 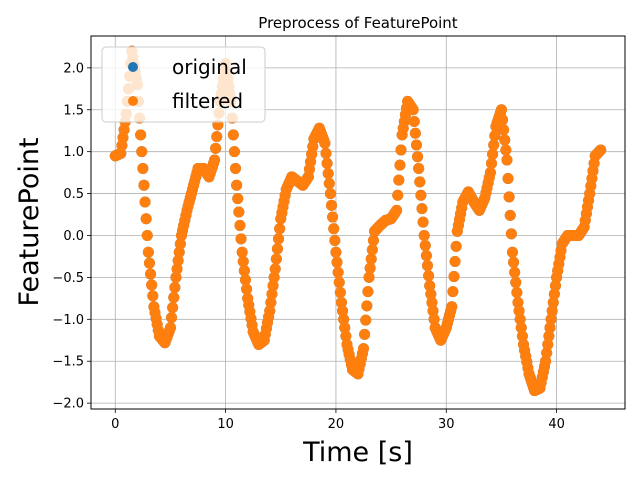 What do you see at coordinates (29, 221) in the screenshot?
I see `y-axis-label: FeaturePoint` at bounding box center [29, 221].